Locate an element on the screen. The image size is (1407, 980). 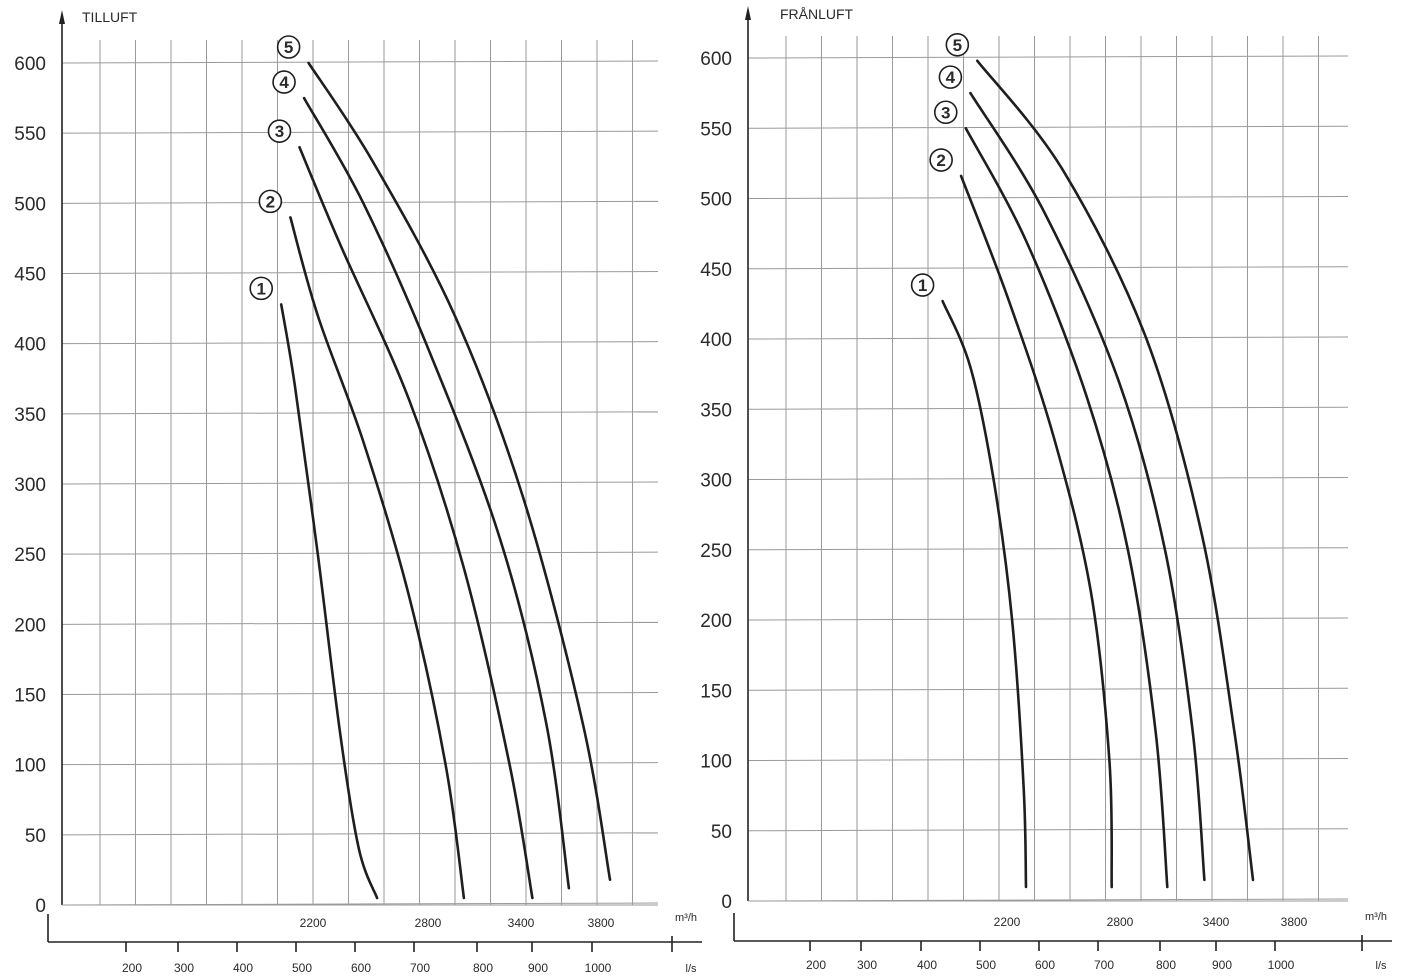
ls-unit-label: l/s is located at coordinates (692, 969).